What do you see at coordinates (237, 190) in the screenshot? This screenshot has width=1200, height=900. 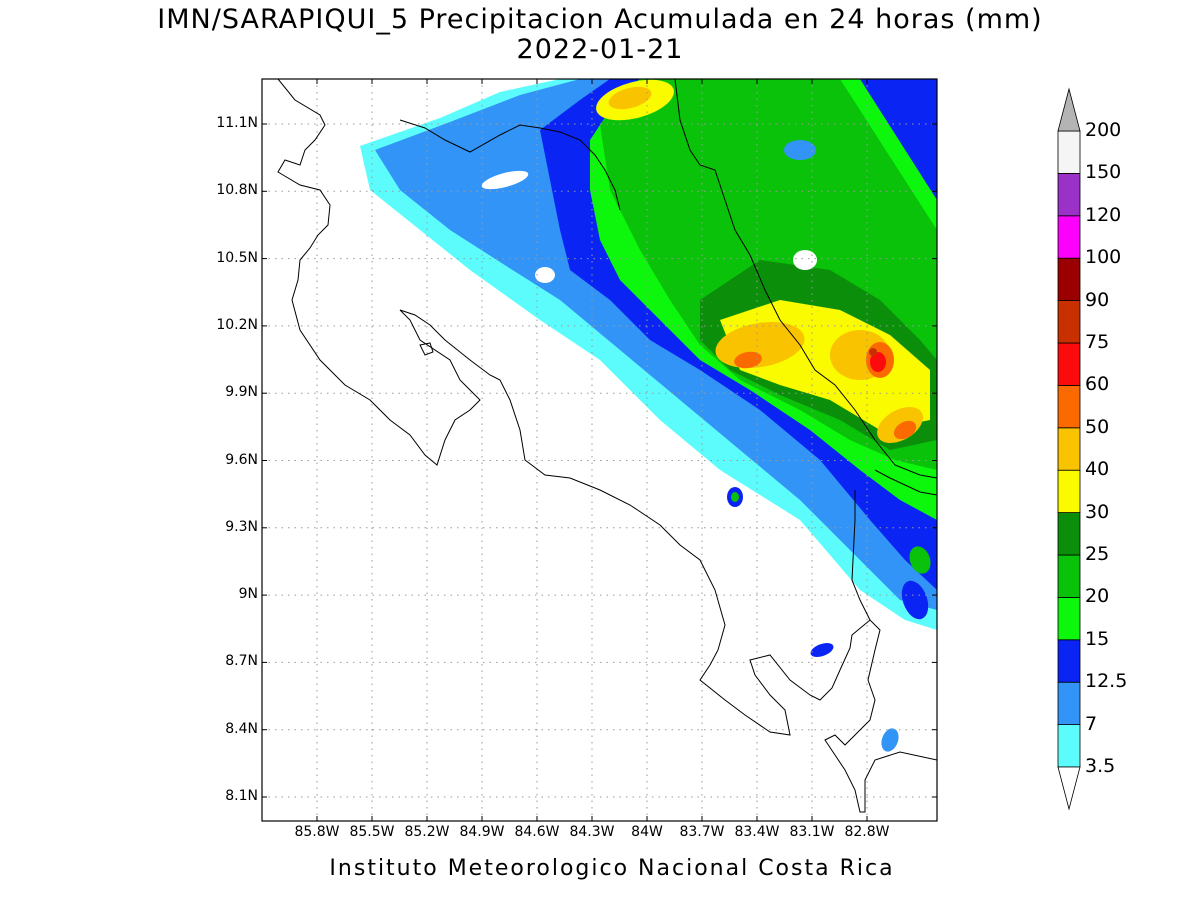 I see `lat-label: 10.8N` at bounding box center [237, 190].